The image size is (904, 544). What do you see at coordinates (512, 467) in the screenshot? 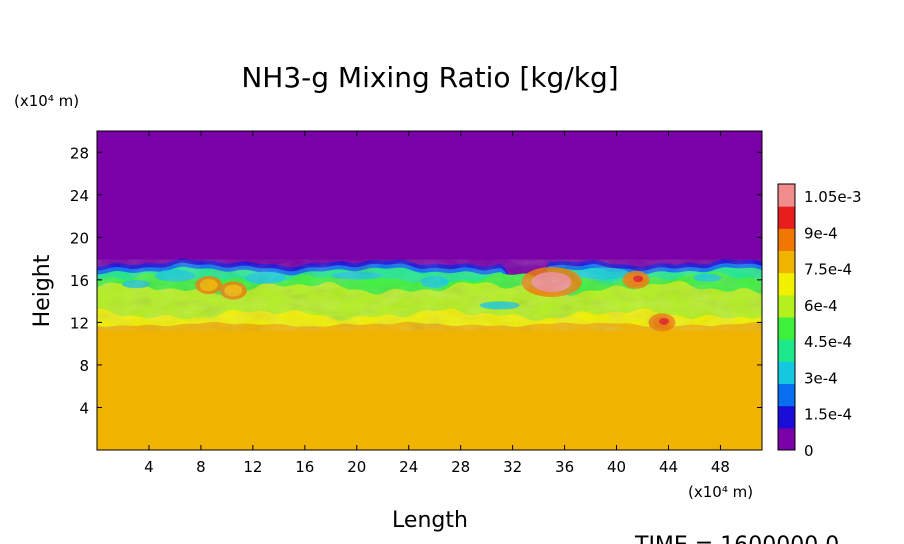
I see `x-tick-label: 32` at bounding box center [512, 467].